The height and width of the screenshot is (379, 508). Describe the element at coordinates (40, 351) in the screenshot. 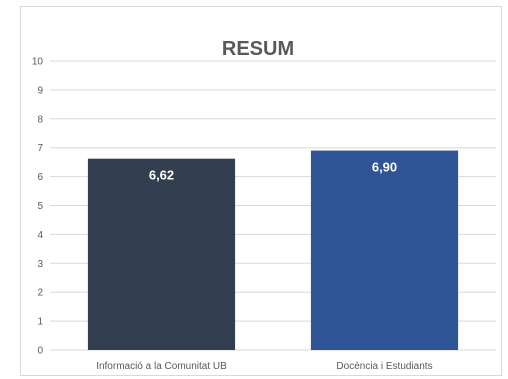

I see `y-tick-label: 0` at that location.